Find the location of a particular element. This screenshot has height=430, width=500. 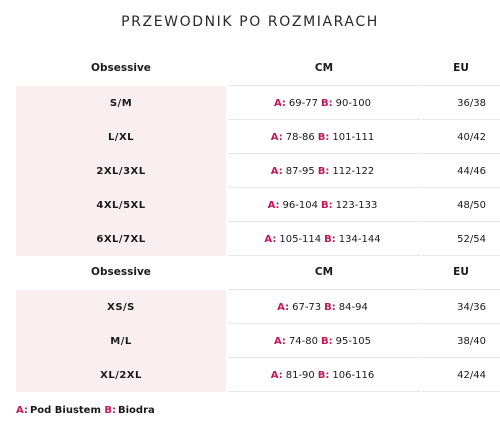

bust-value: 69-77 is located at coordinates (303, 103).